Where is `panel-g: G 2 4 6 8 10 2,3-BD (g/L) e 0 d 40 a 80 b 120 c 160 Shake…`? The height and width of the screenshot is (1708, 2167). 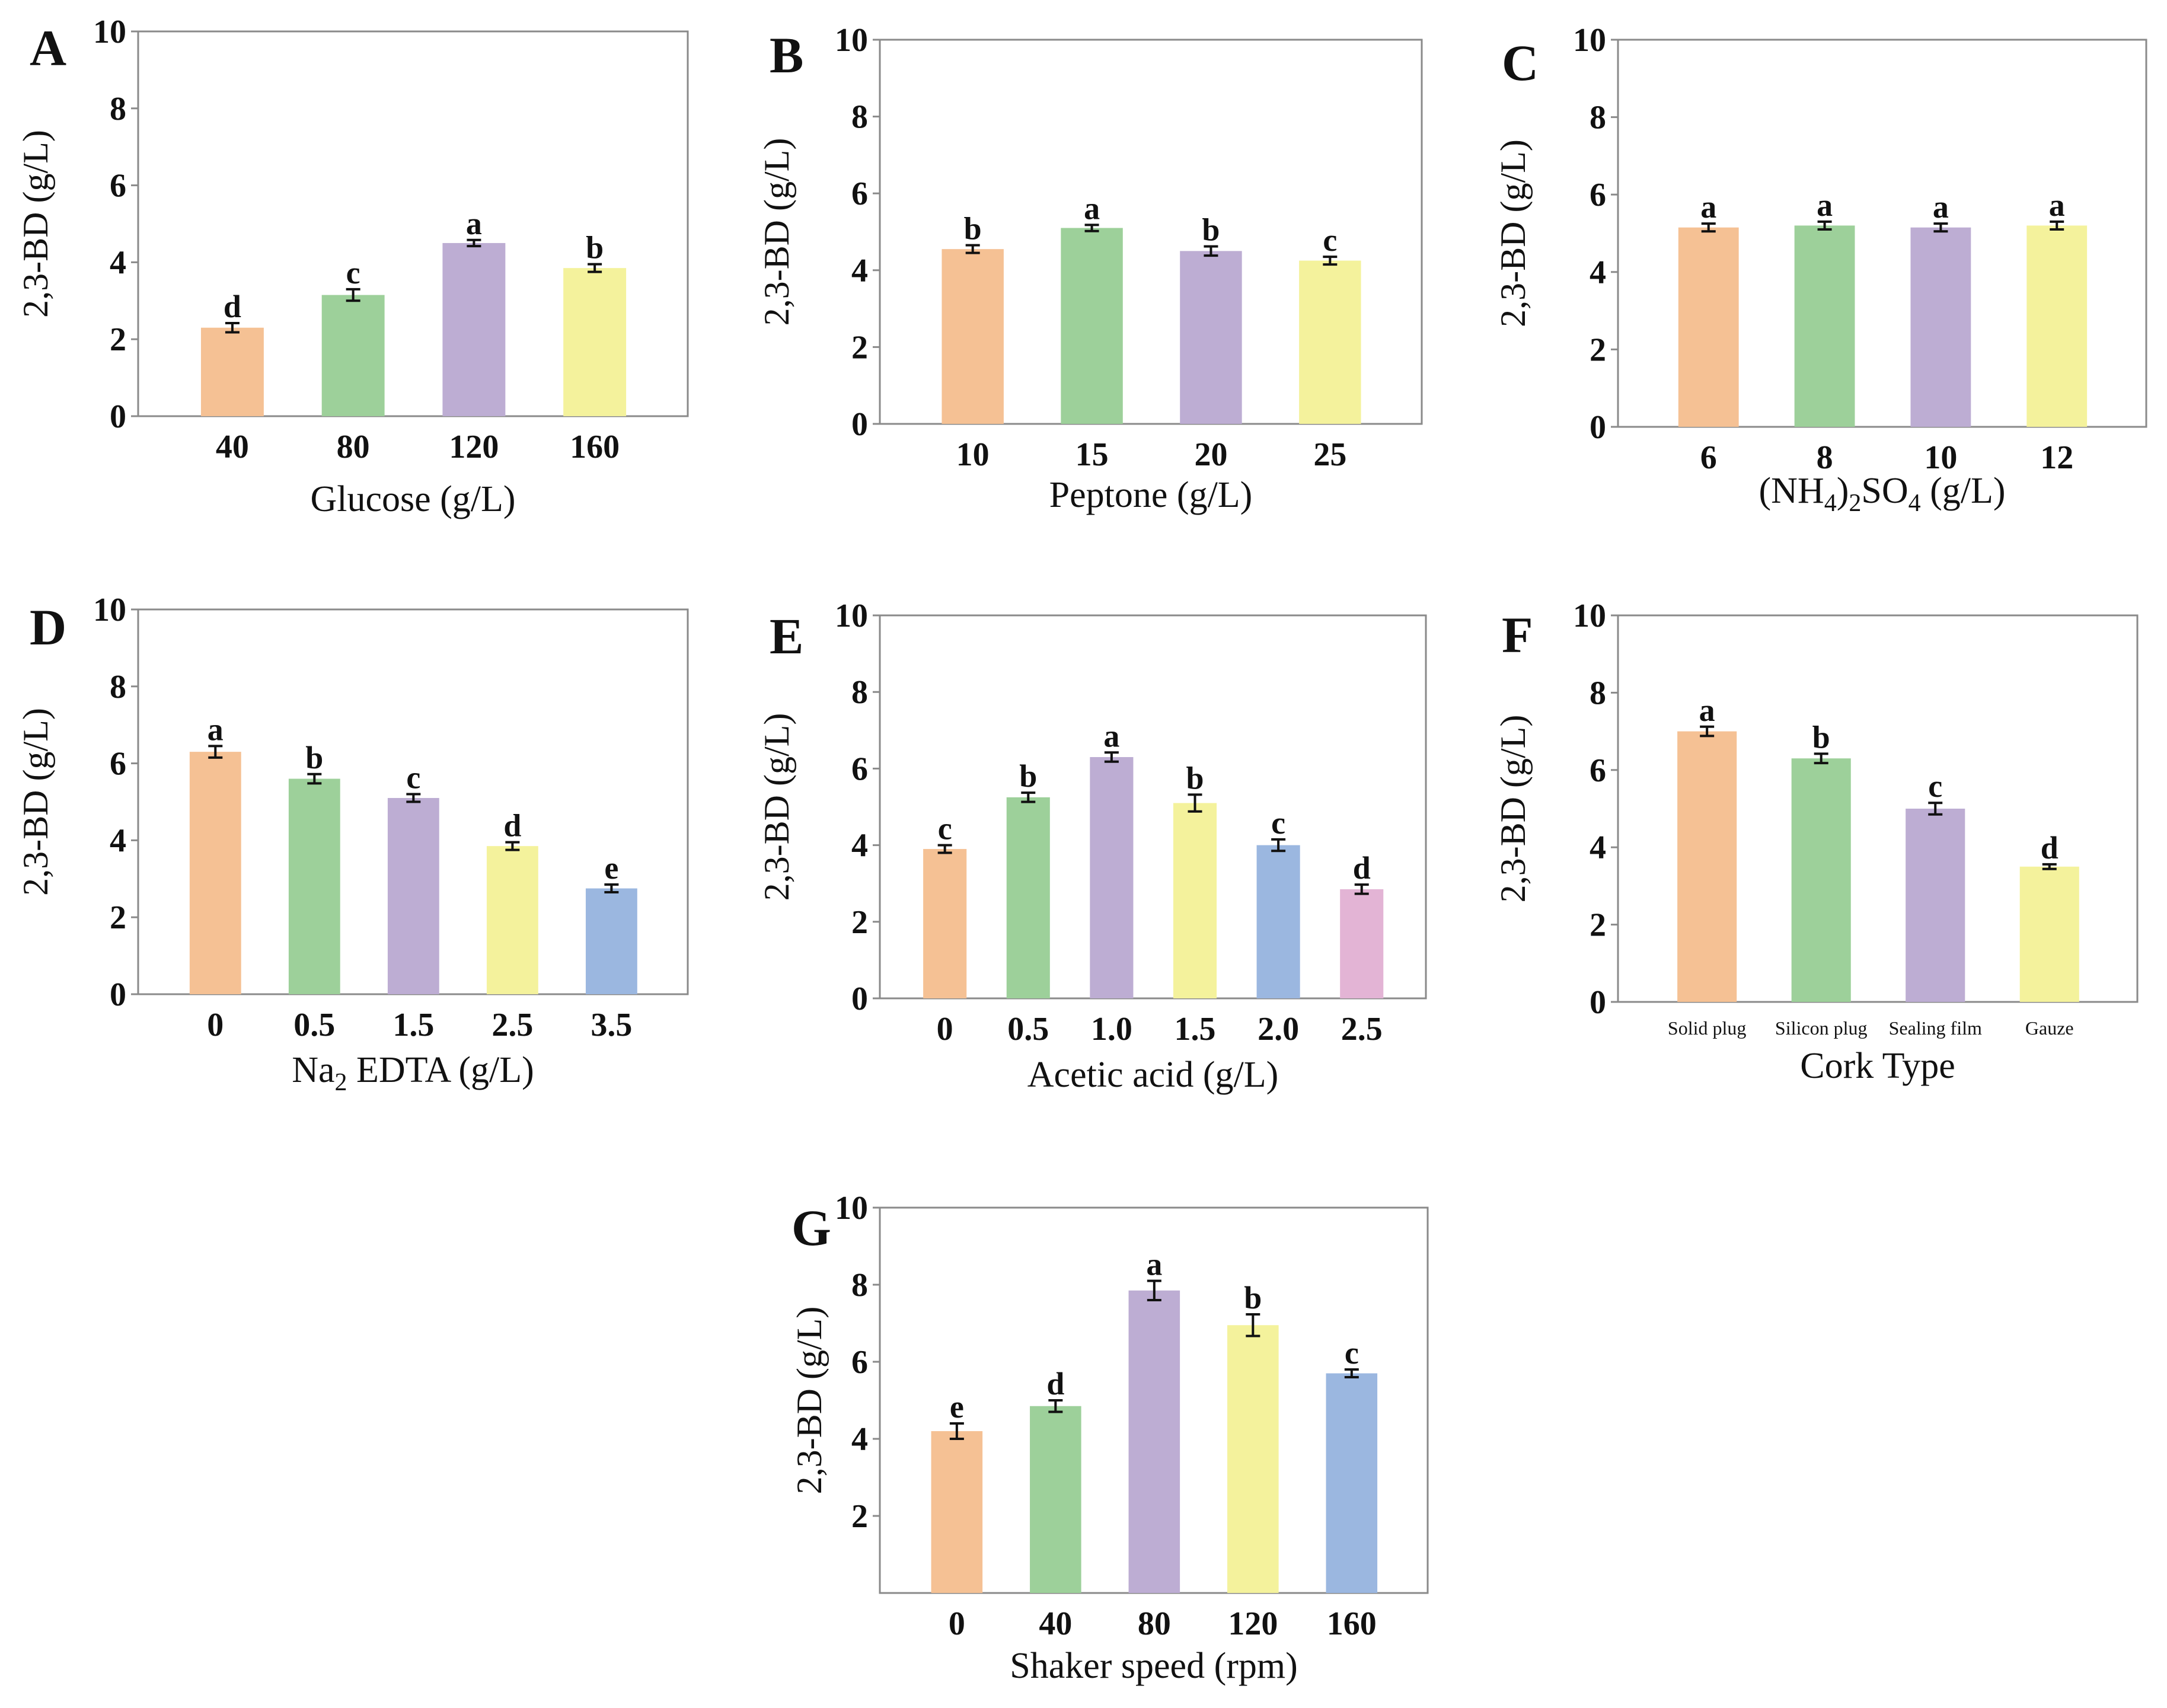 panel-g: G 2 4 6 8 10 2,3-BD (g/L) e 0 d 40 a 80 b 120 c 160 Shake… is located at coordinates (1109, 1438).